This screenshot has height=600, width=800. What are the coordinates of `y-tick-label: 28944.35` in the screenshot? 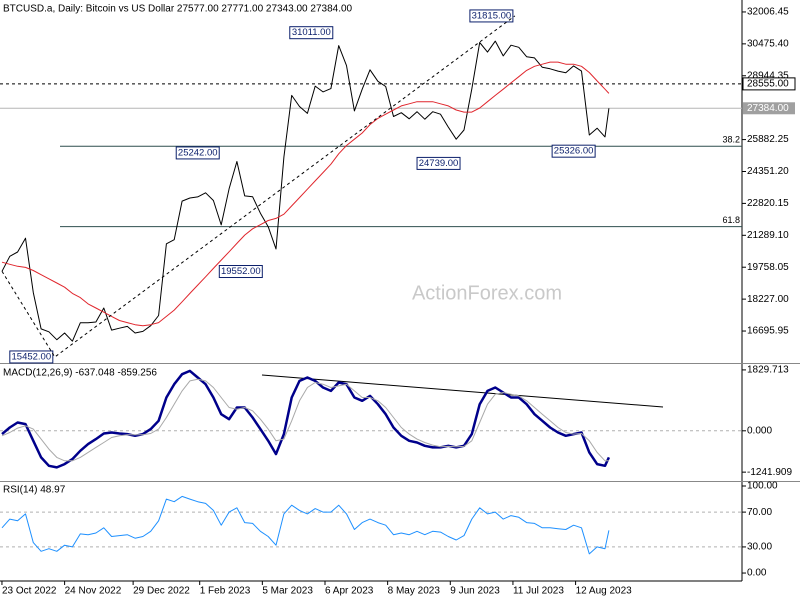 It's located at (768, 75).